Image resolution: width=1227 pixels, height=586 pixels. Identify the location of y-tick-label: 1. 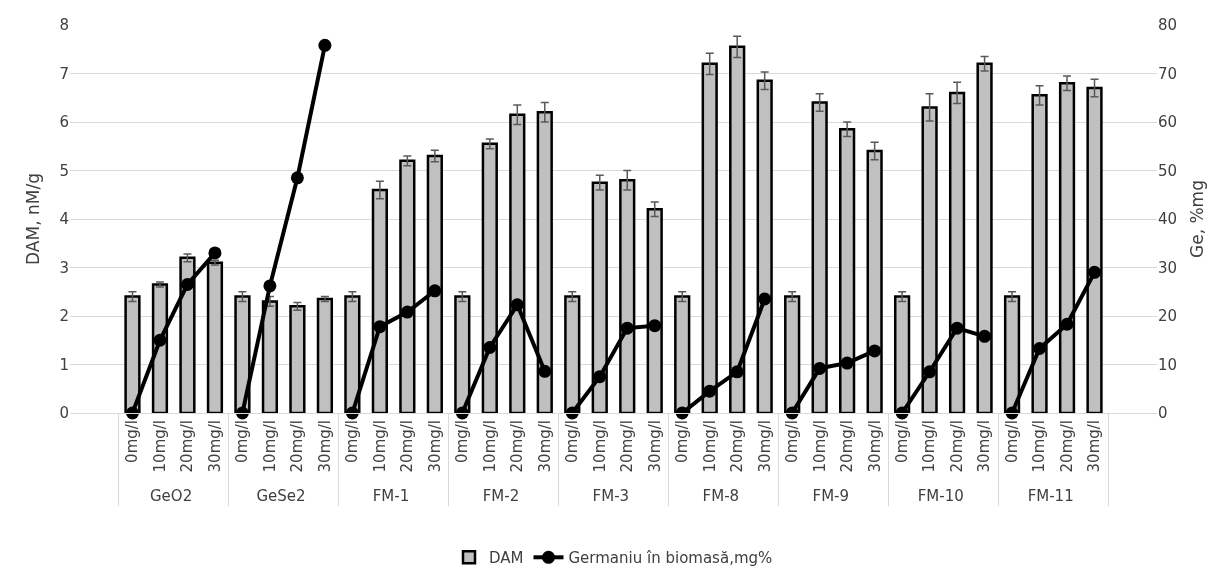
(64, 364).